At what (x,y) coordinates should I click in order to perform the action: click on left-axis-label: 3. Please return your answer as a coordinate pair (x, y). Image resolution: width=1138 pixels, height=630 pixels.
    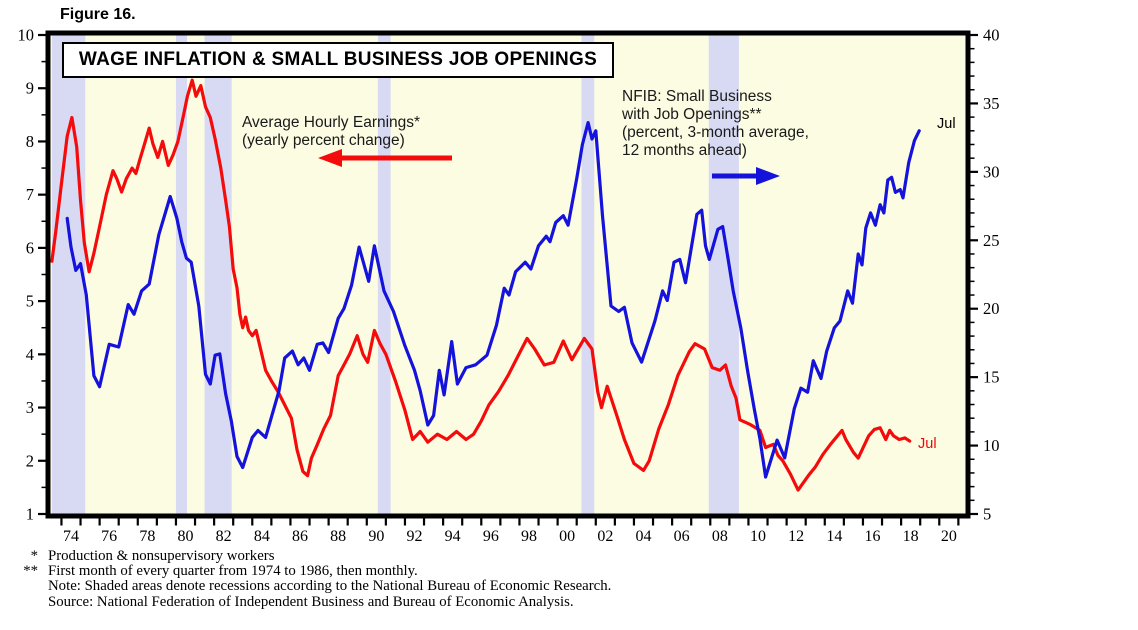
    Looking at the image, I should click on (30, 407).